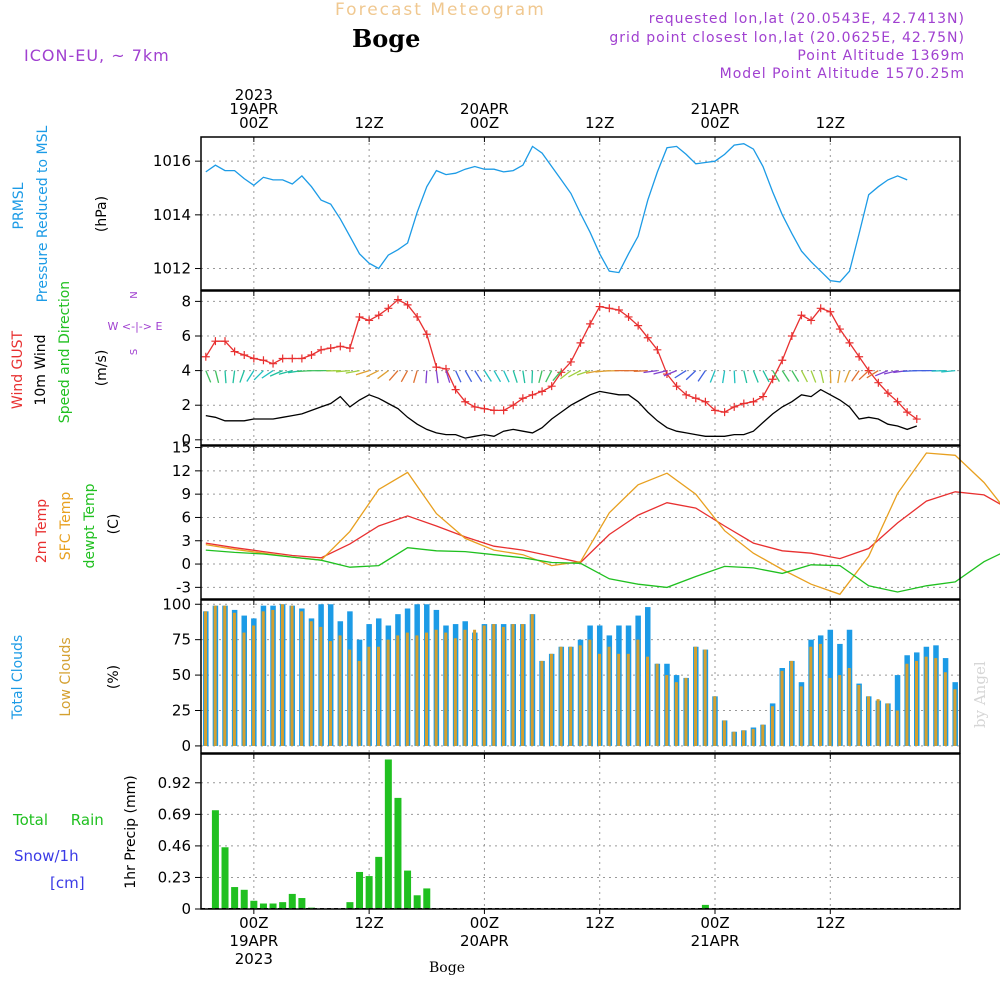  What do you see at coordinates (254, 95) in the screenshot?
I see `top-time-label: 2023` at bounding box center [254, 95].